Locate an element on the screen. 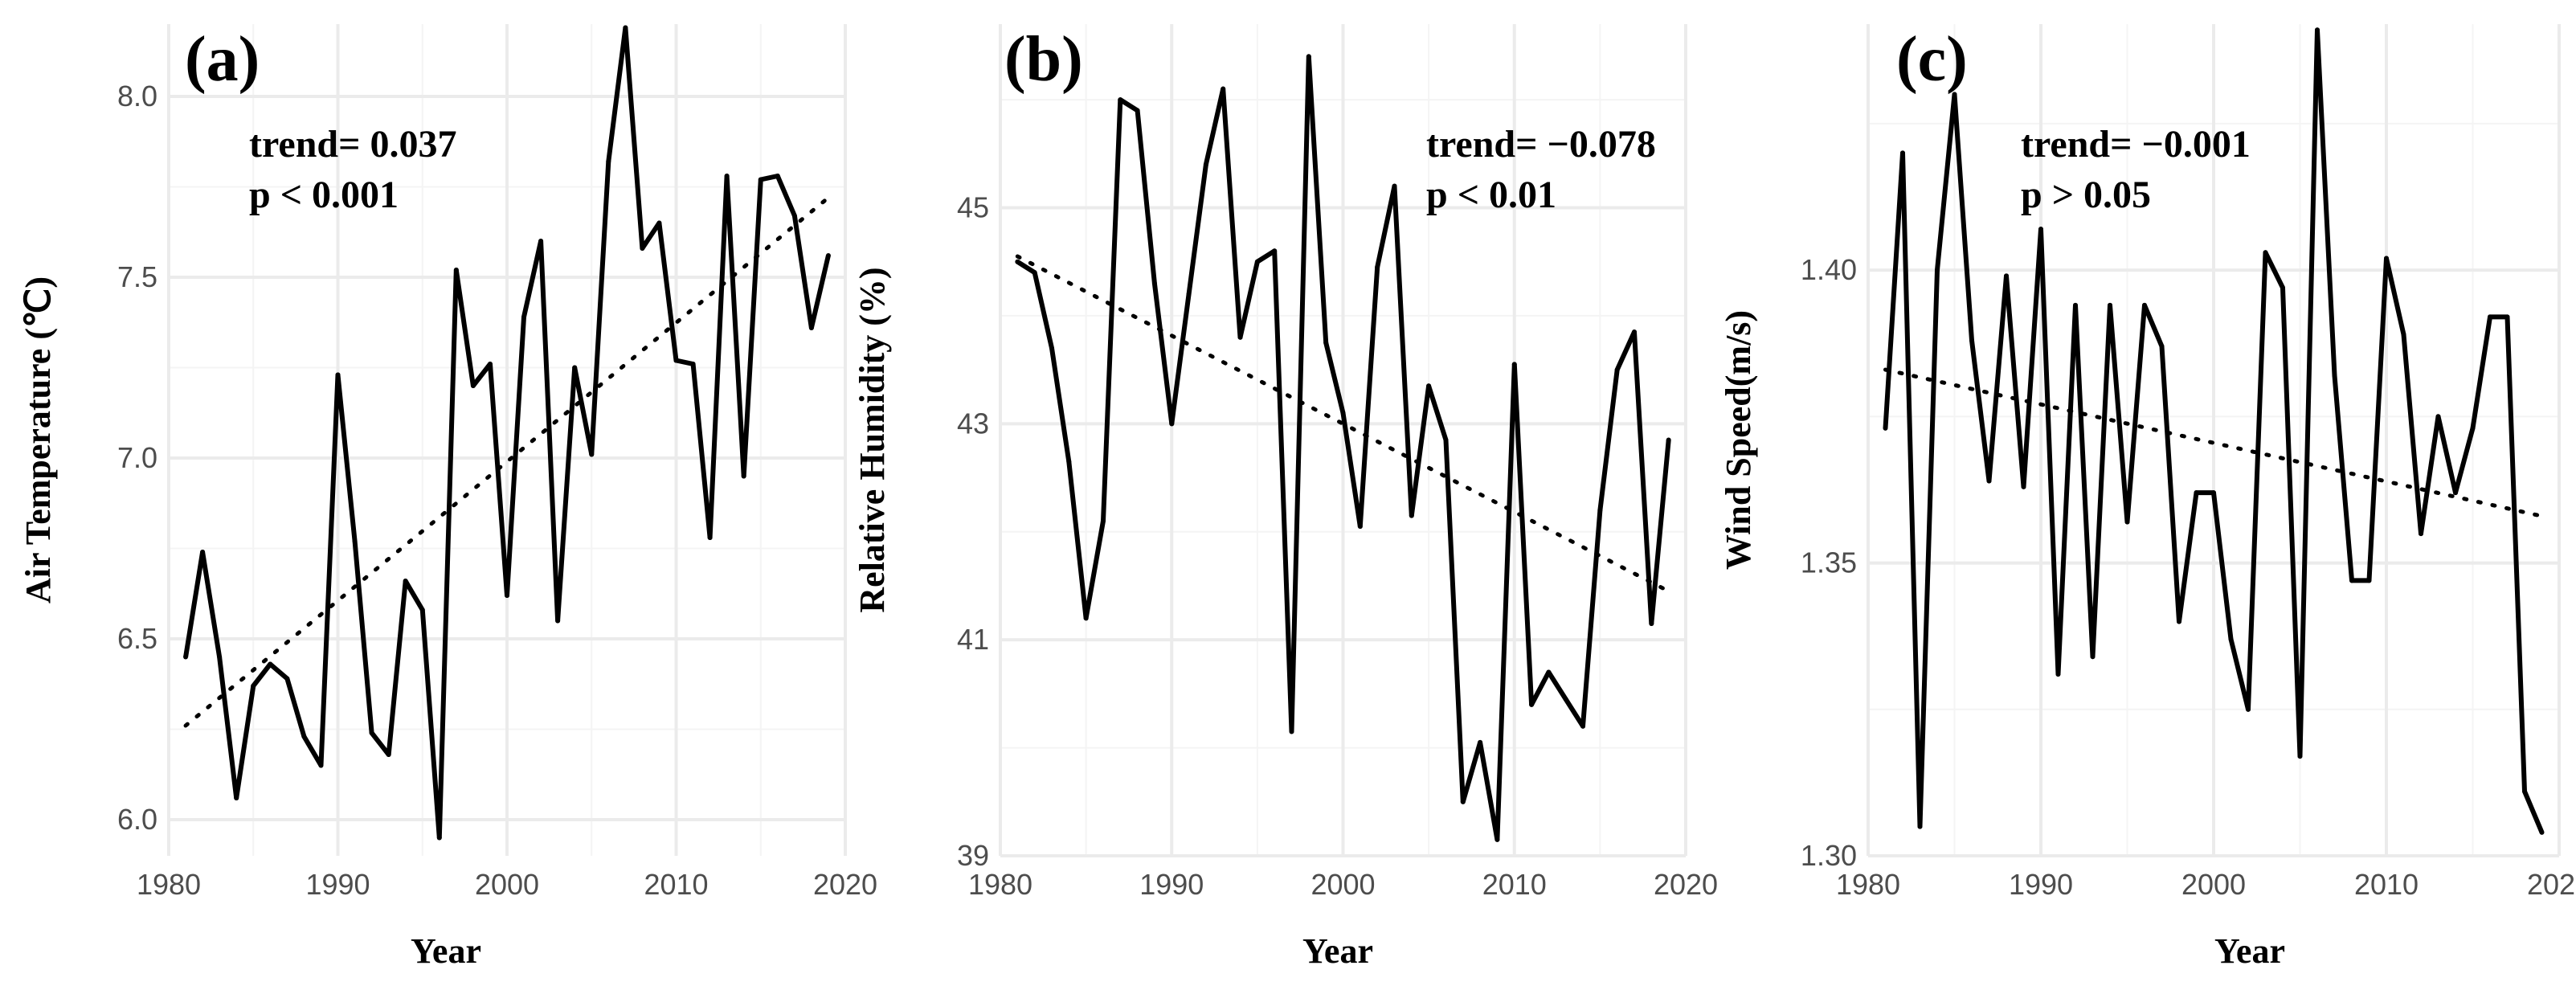 The width and height of the screenshot is (2576, 986). trend-line is located at coordinates (1343, 424).